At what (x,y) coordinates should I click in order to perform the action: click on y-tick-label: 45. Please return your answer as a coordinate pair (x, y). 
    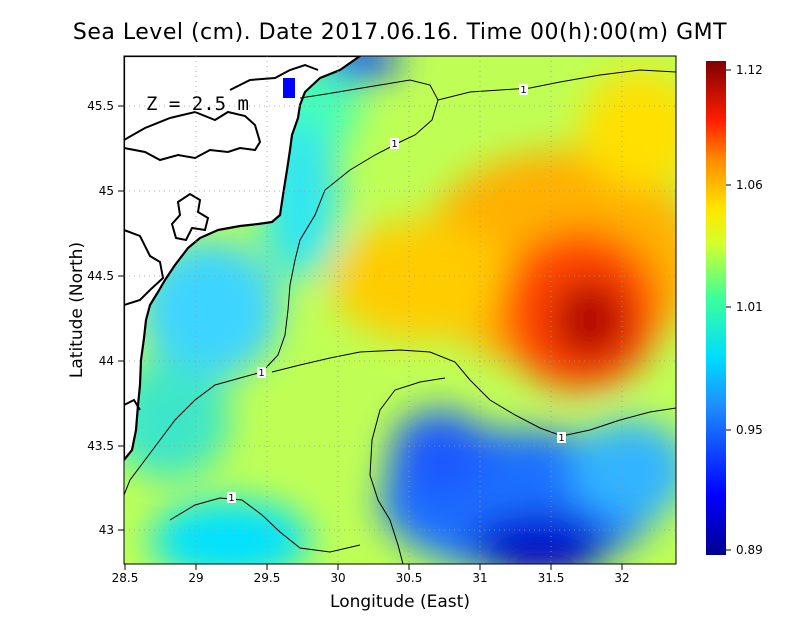
    Looking at the image, I should click on (106, 191).